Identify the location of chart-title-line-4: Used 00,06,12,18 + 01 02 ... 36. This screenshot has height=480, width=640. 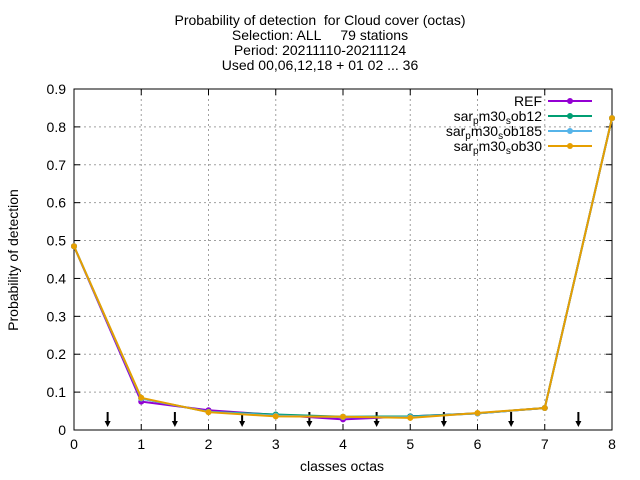
(320, 65).